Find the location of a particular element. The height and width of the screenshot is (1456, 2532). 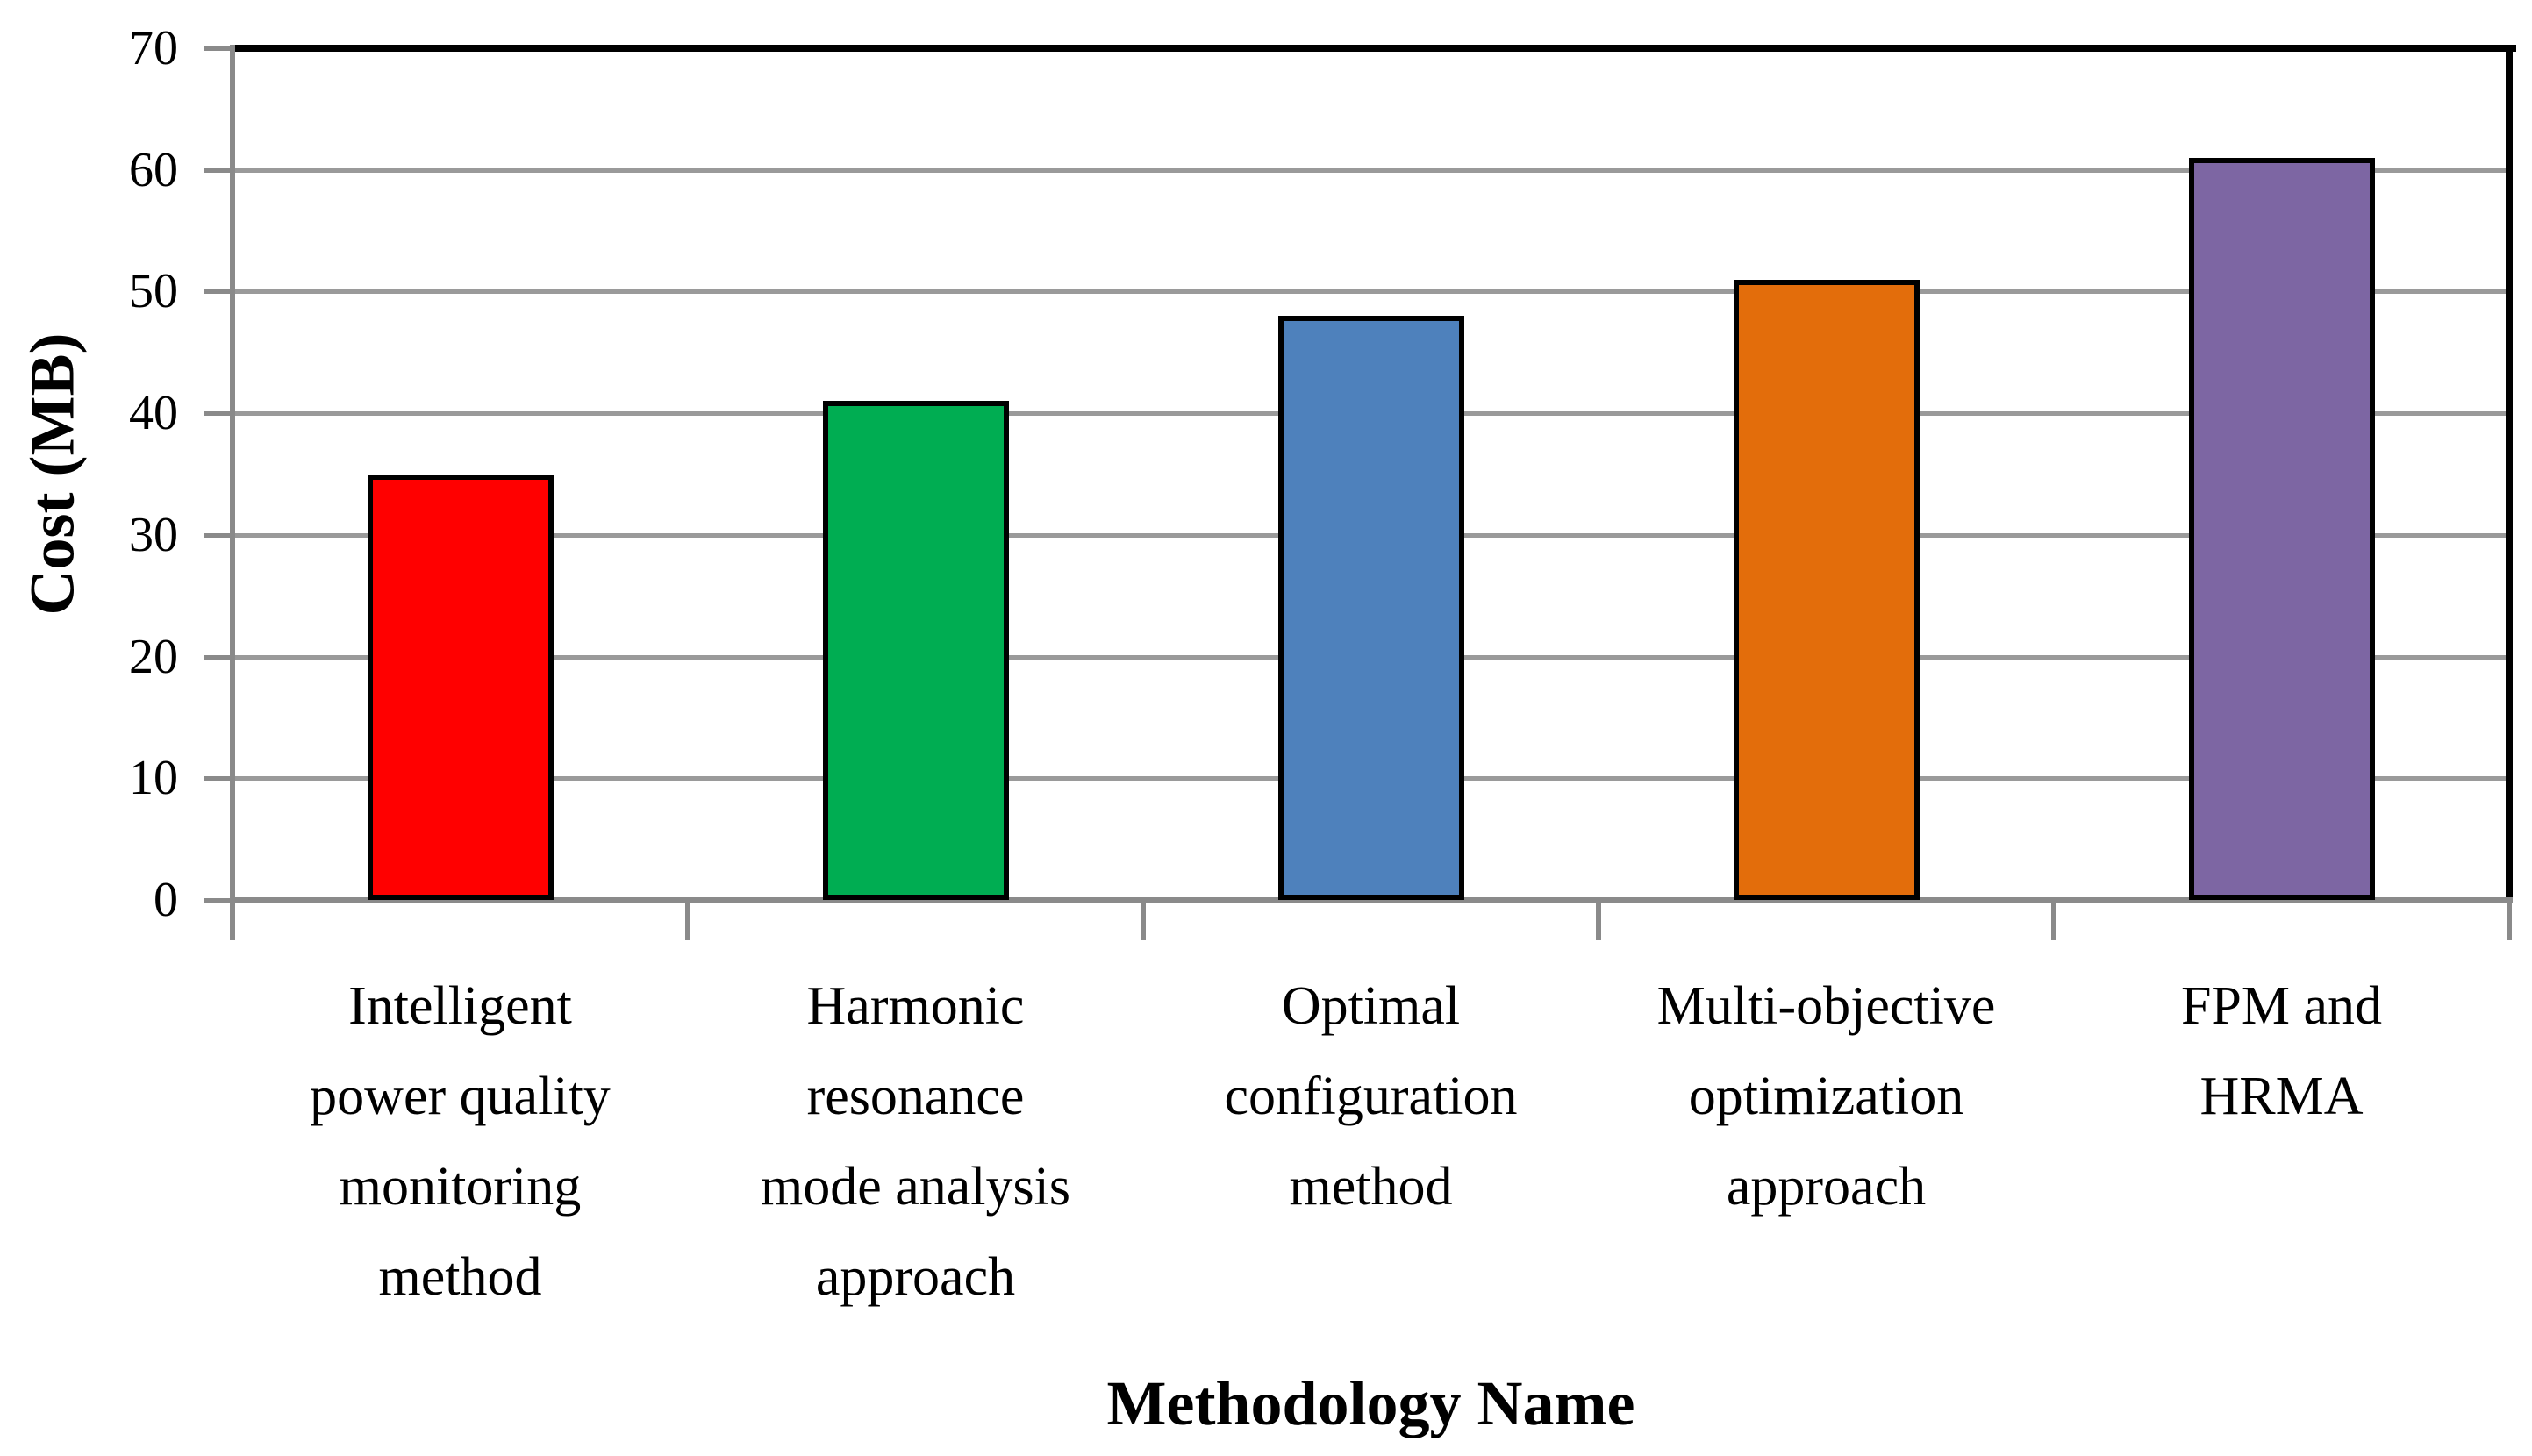

category-label: FPM and HRMA is located at coordinates (2281, 1051).